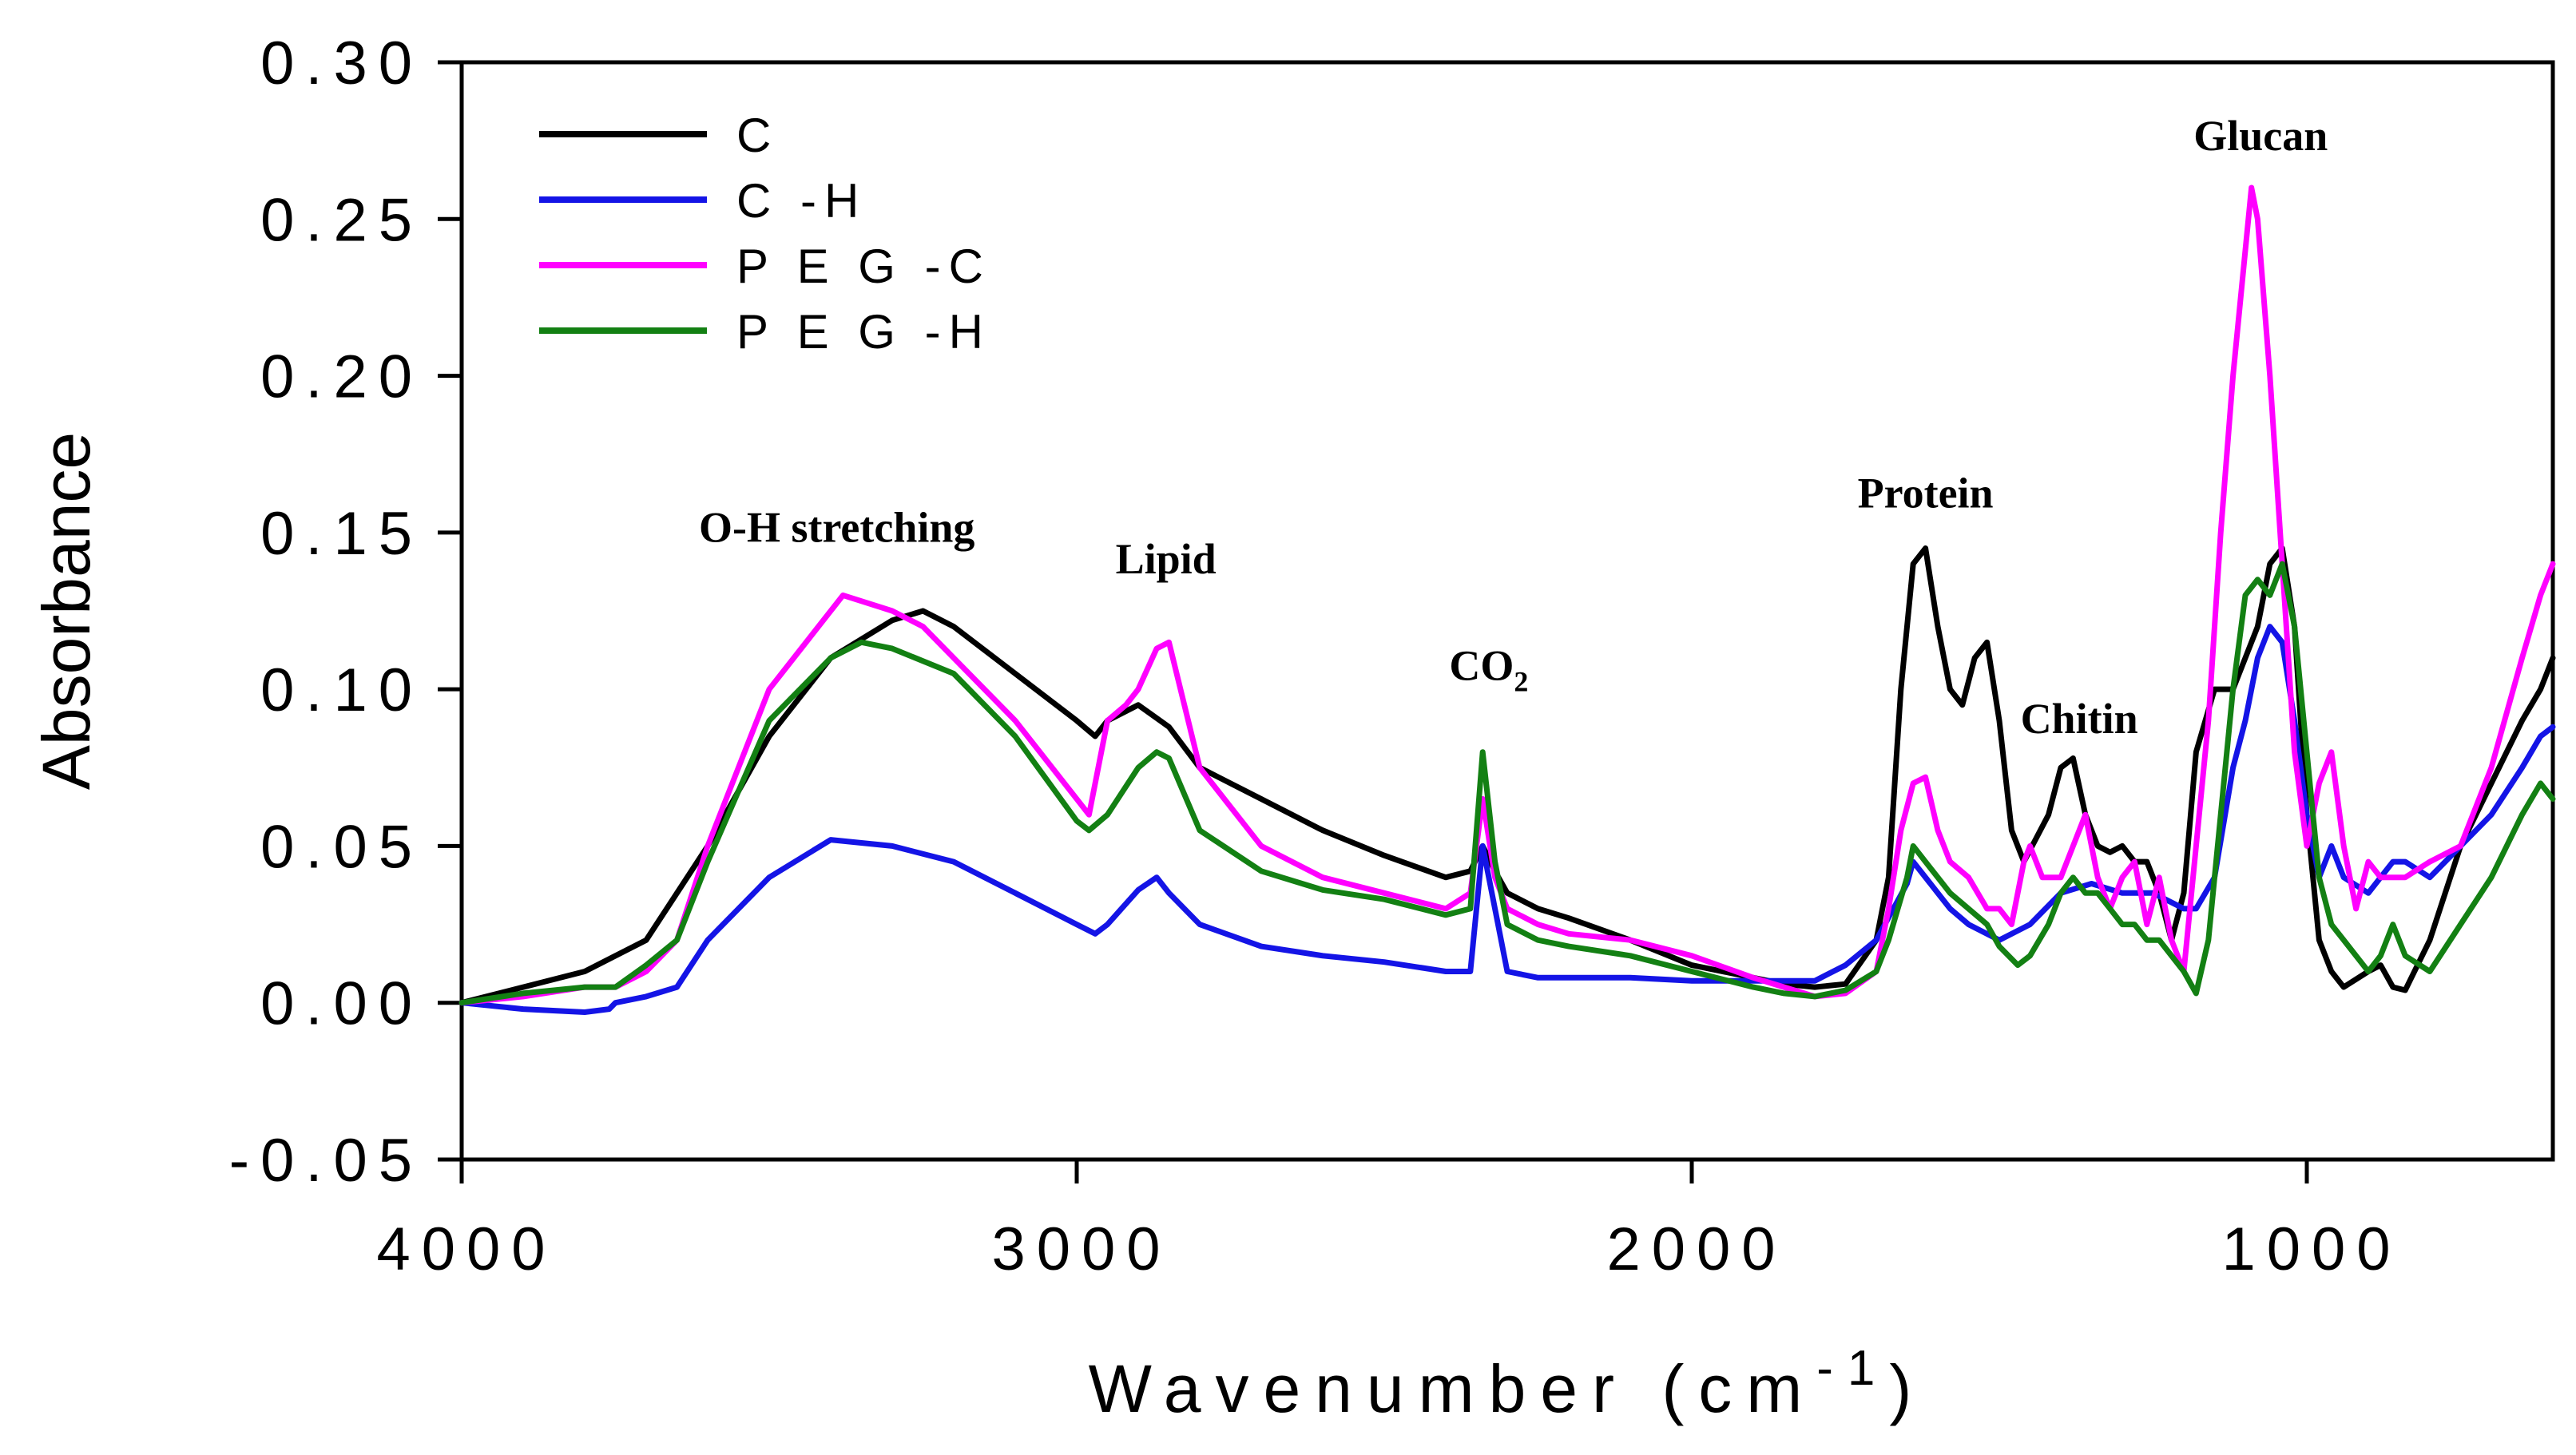  What do you see at coordinates (1696, 1249) in the screenshot?
I see `x-tick-label: 2000` at bounding box center [1696, 1249].